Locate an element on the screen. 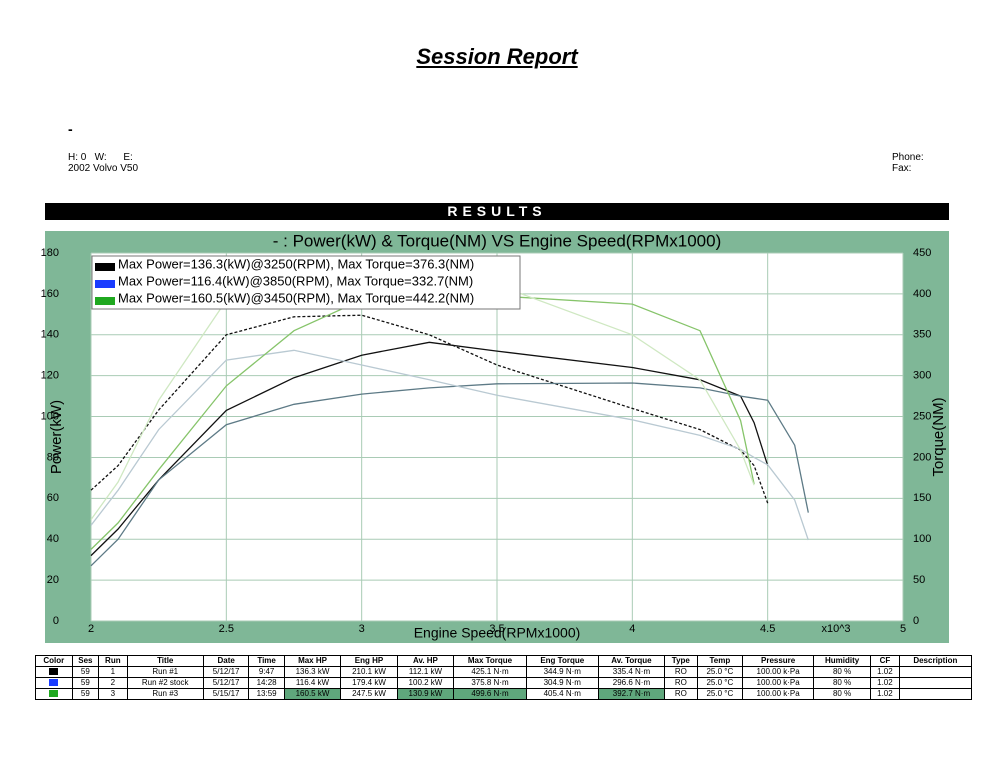 This screenshot has height=768, width=994. table-cell: 3 is located at coordinates (113, 694).